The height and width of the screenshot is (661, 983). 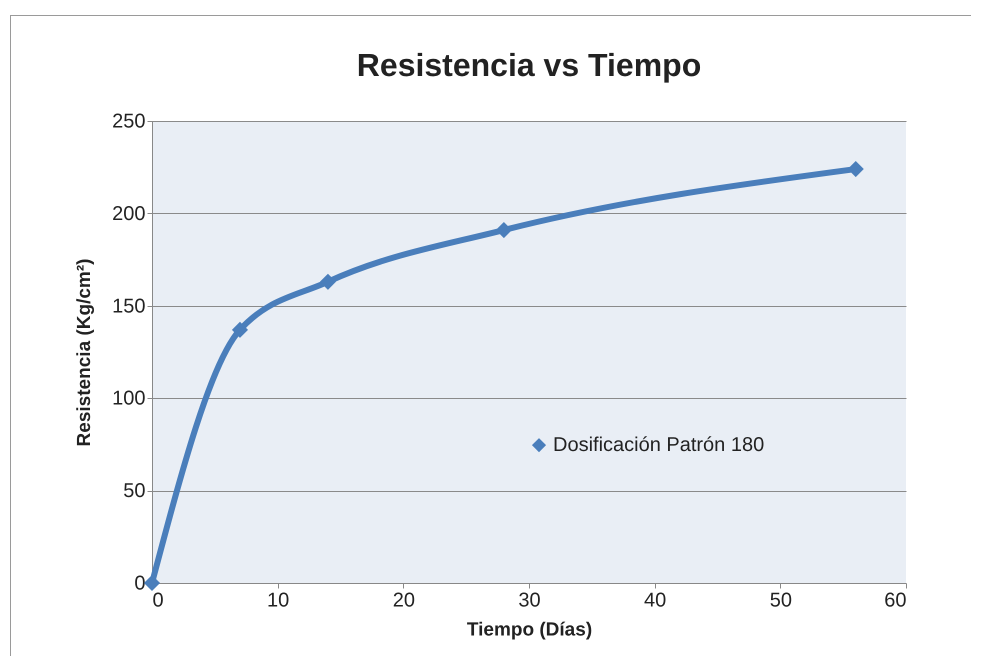 What do you see at coordinates (158, 601) in the screenshot?
I see `x-tick-label: 0` at bounding box center [158, 601].